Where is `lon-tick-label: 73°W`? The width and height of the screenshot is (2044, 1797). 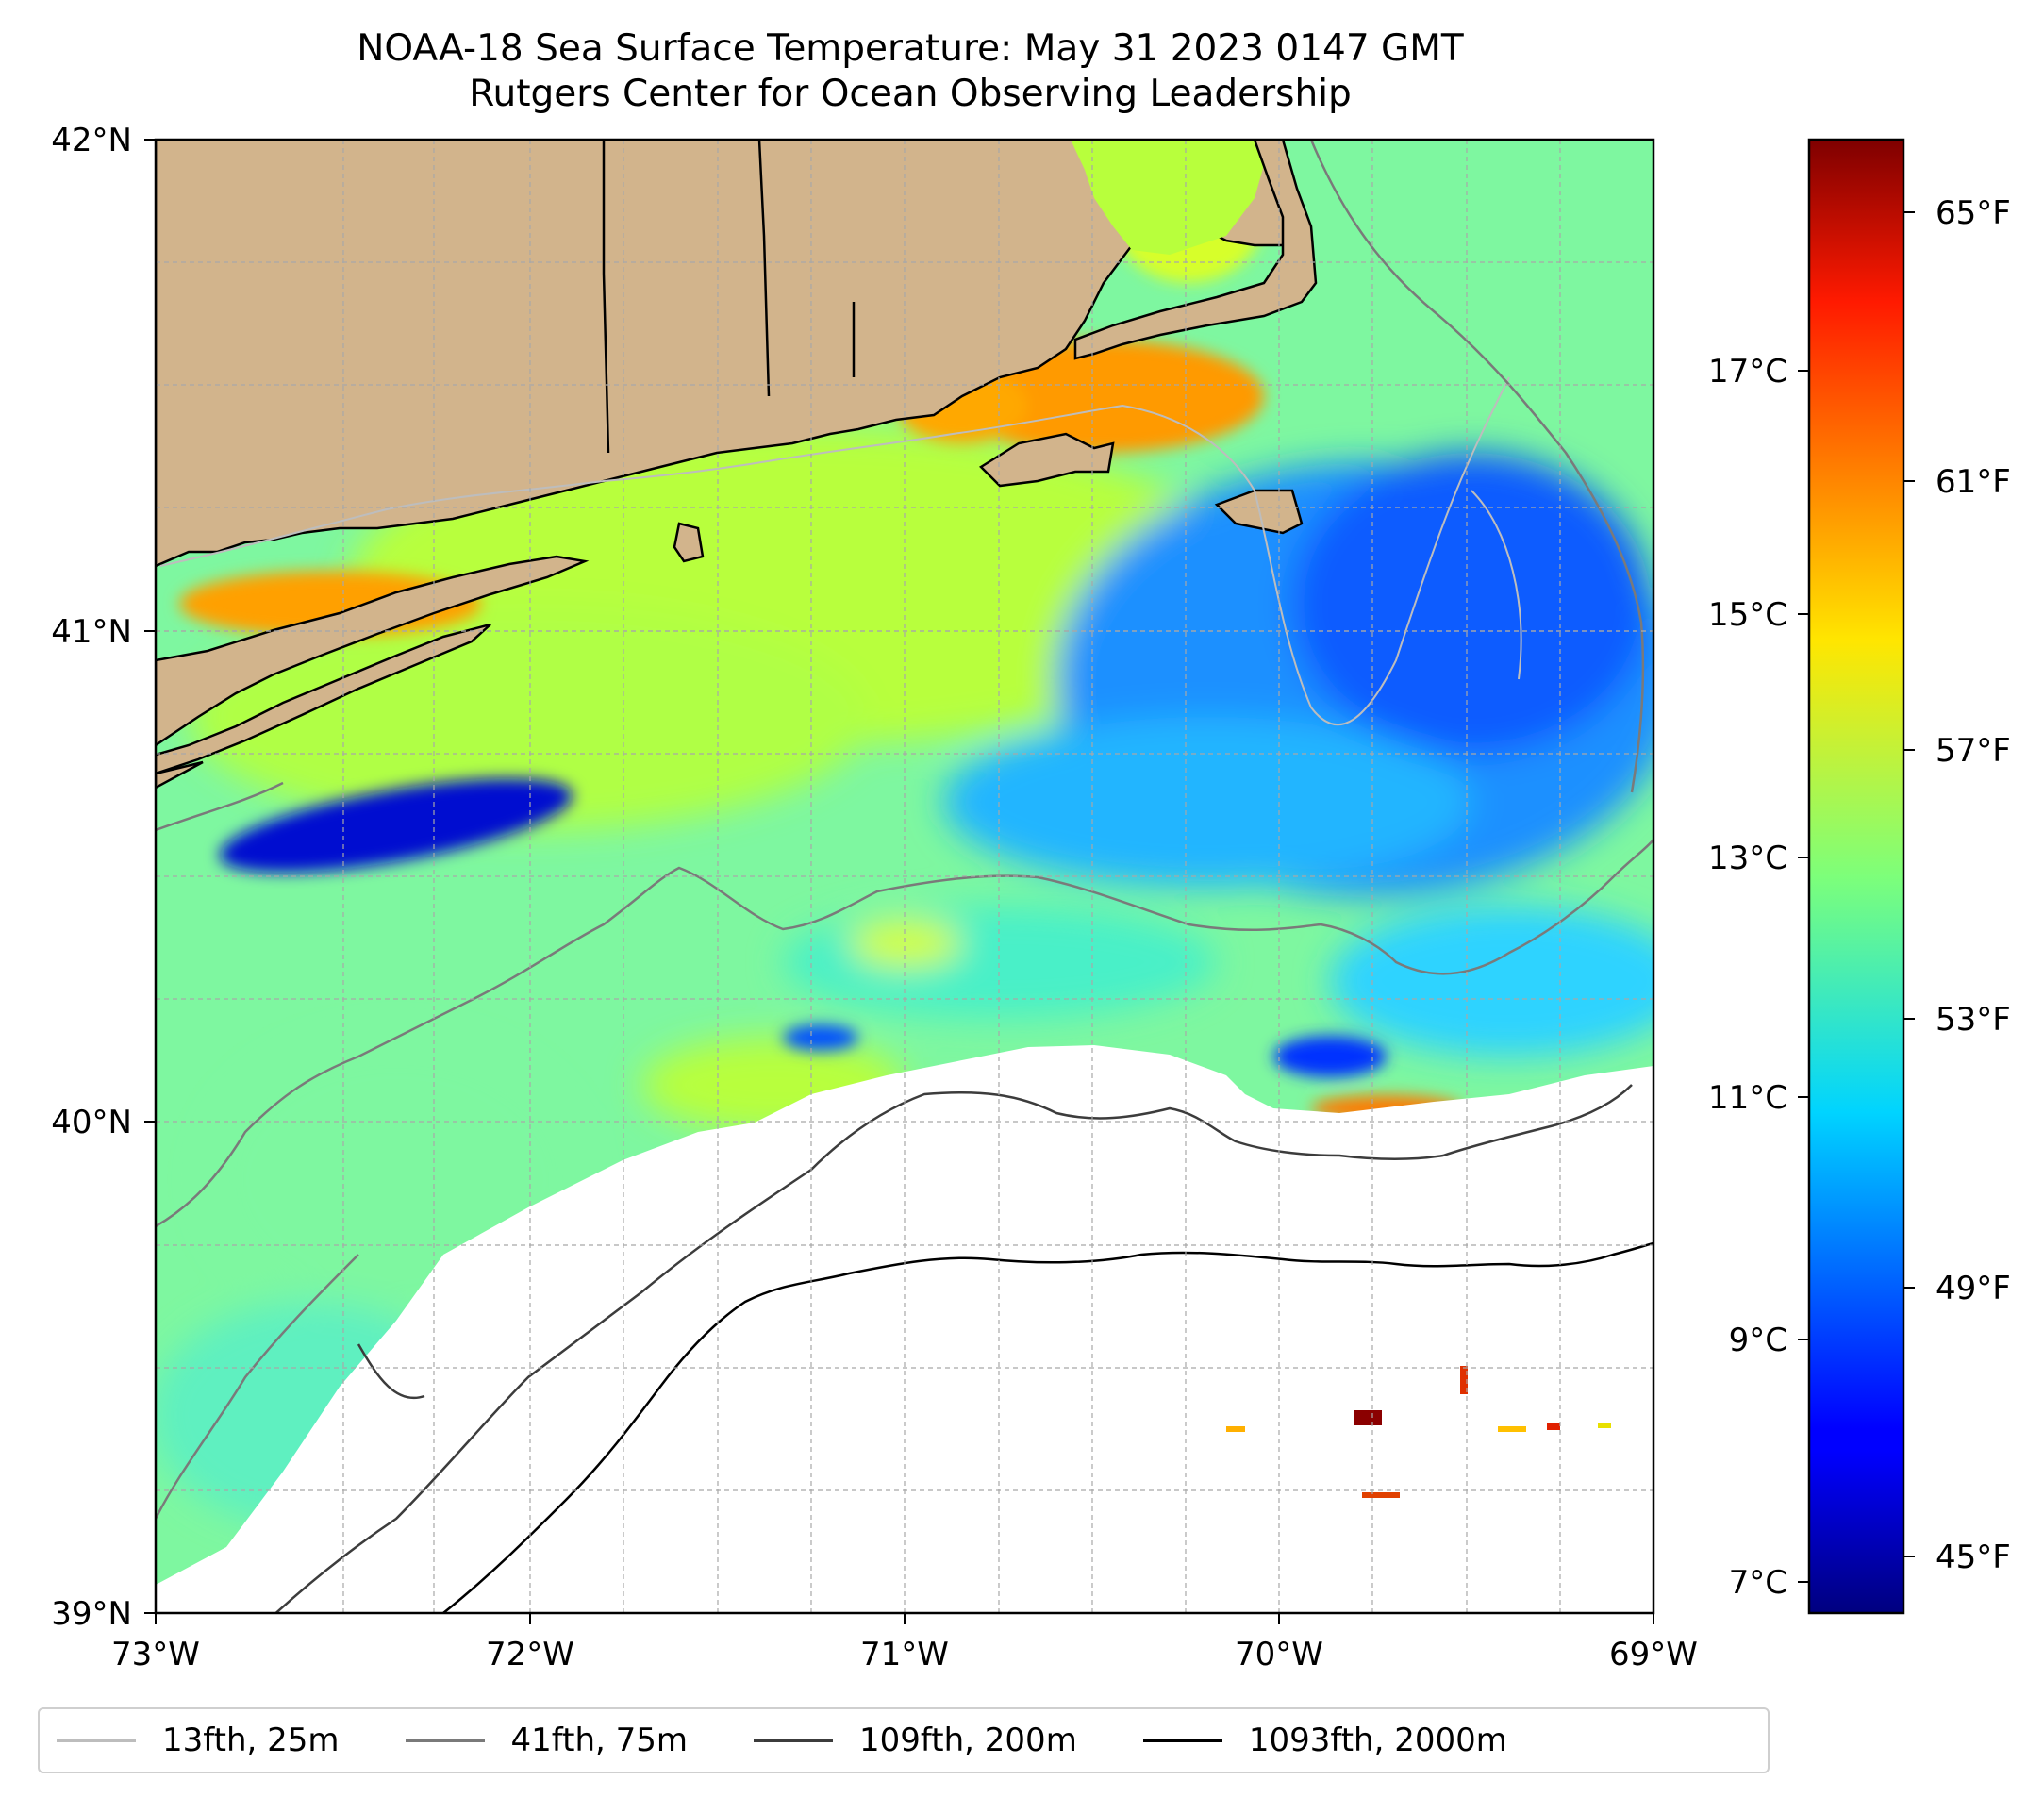
lon-tick-label: 73°W is located at coordinates (155, 1654).